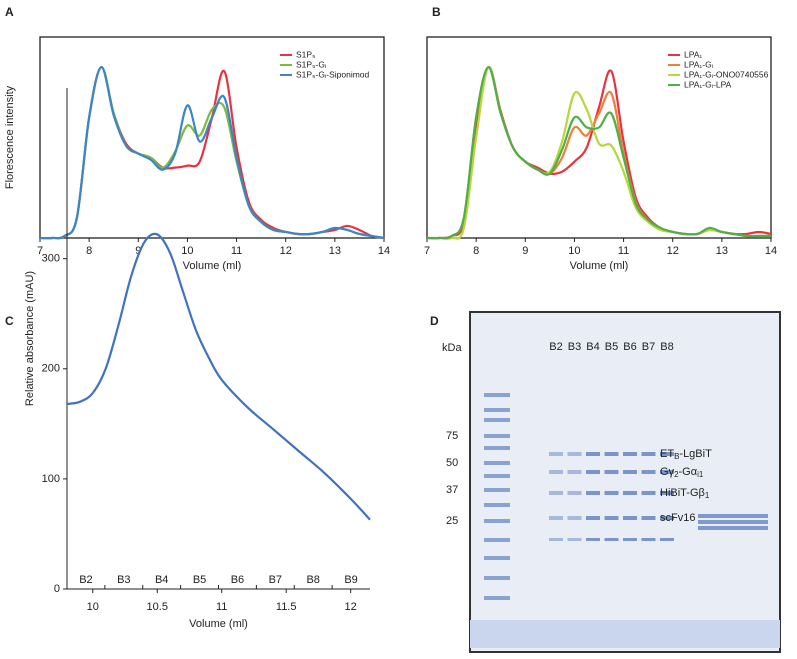 This screenshot has height=659, width=797. Describe the element at coordinates (436, 12) in the screenshot. I see `panel-label: B` at that location.